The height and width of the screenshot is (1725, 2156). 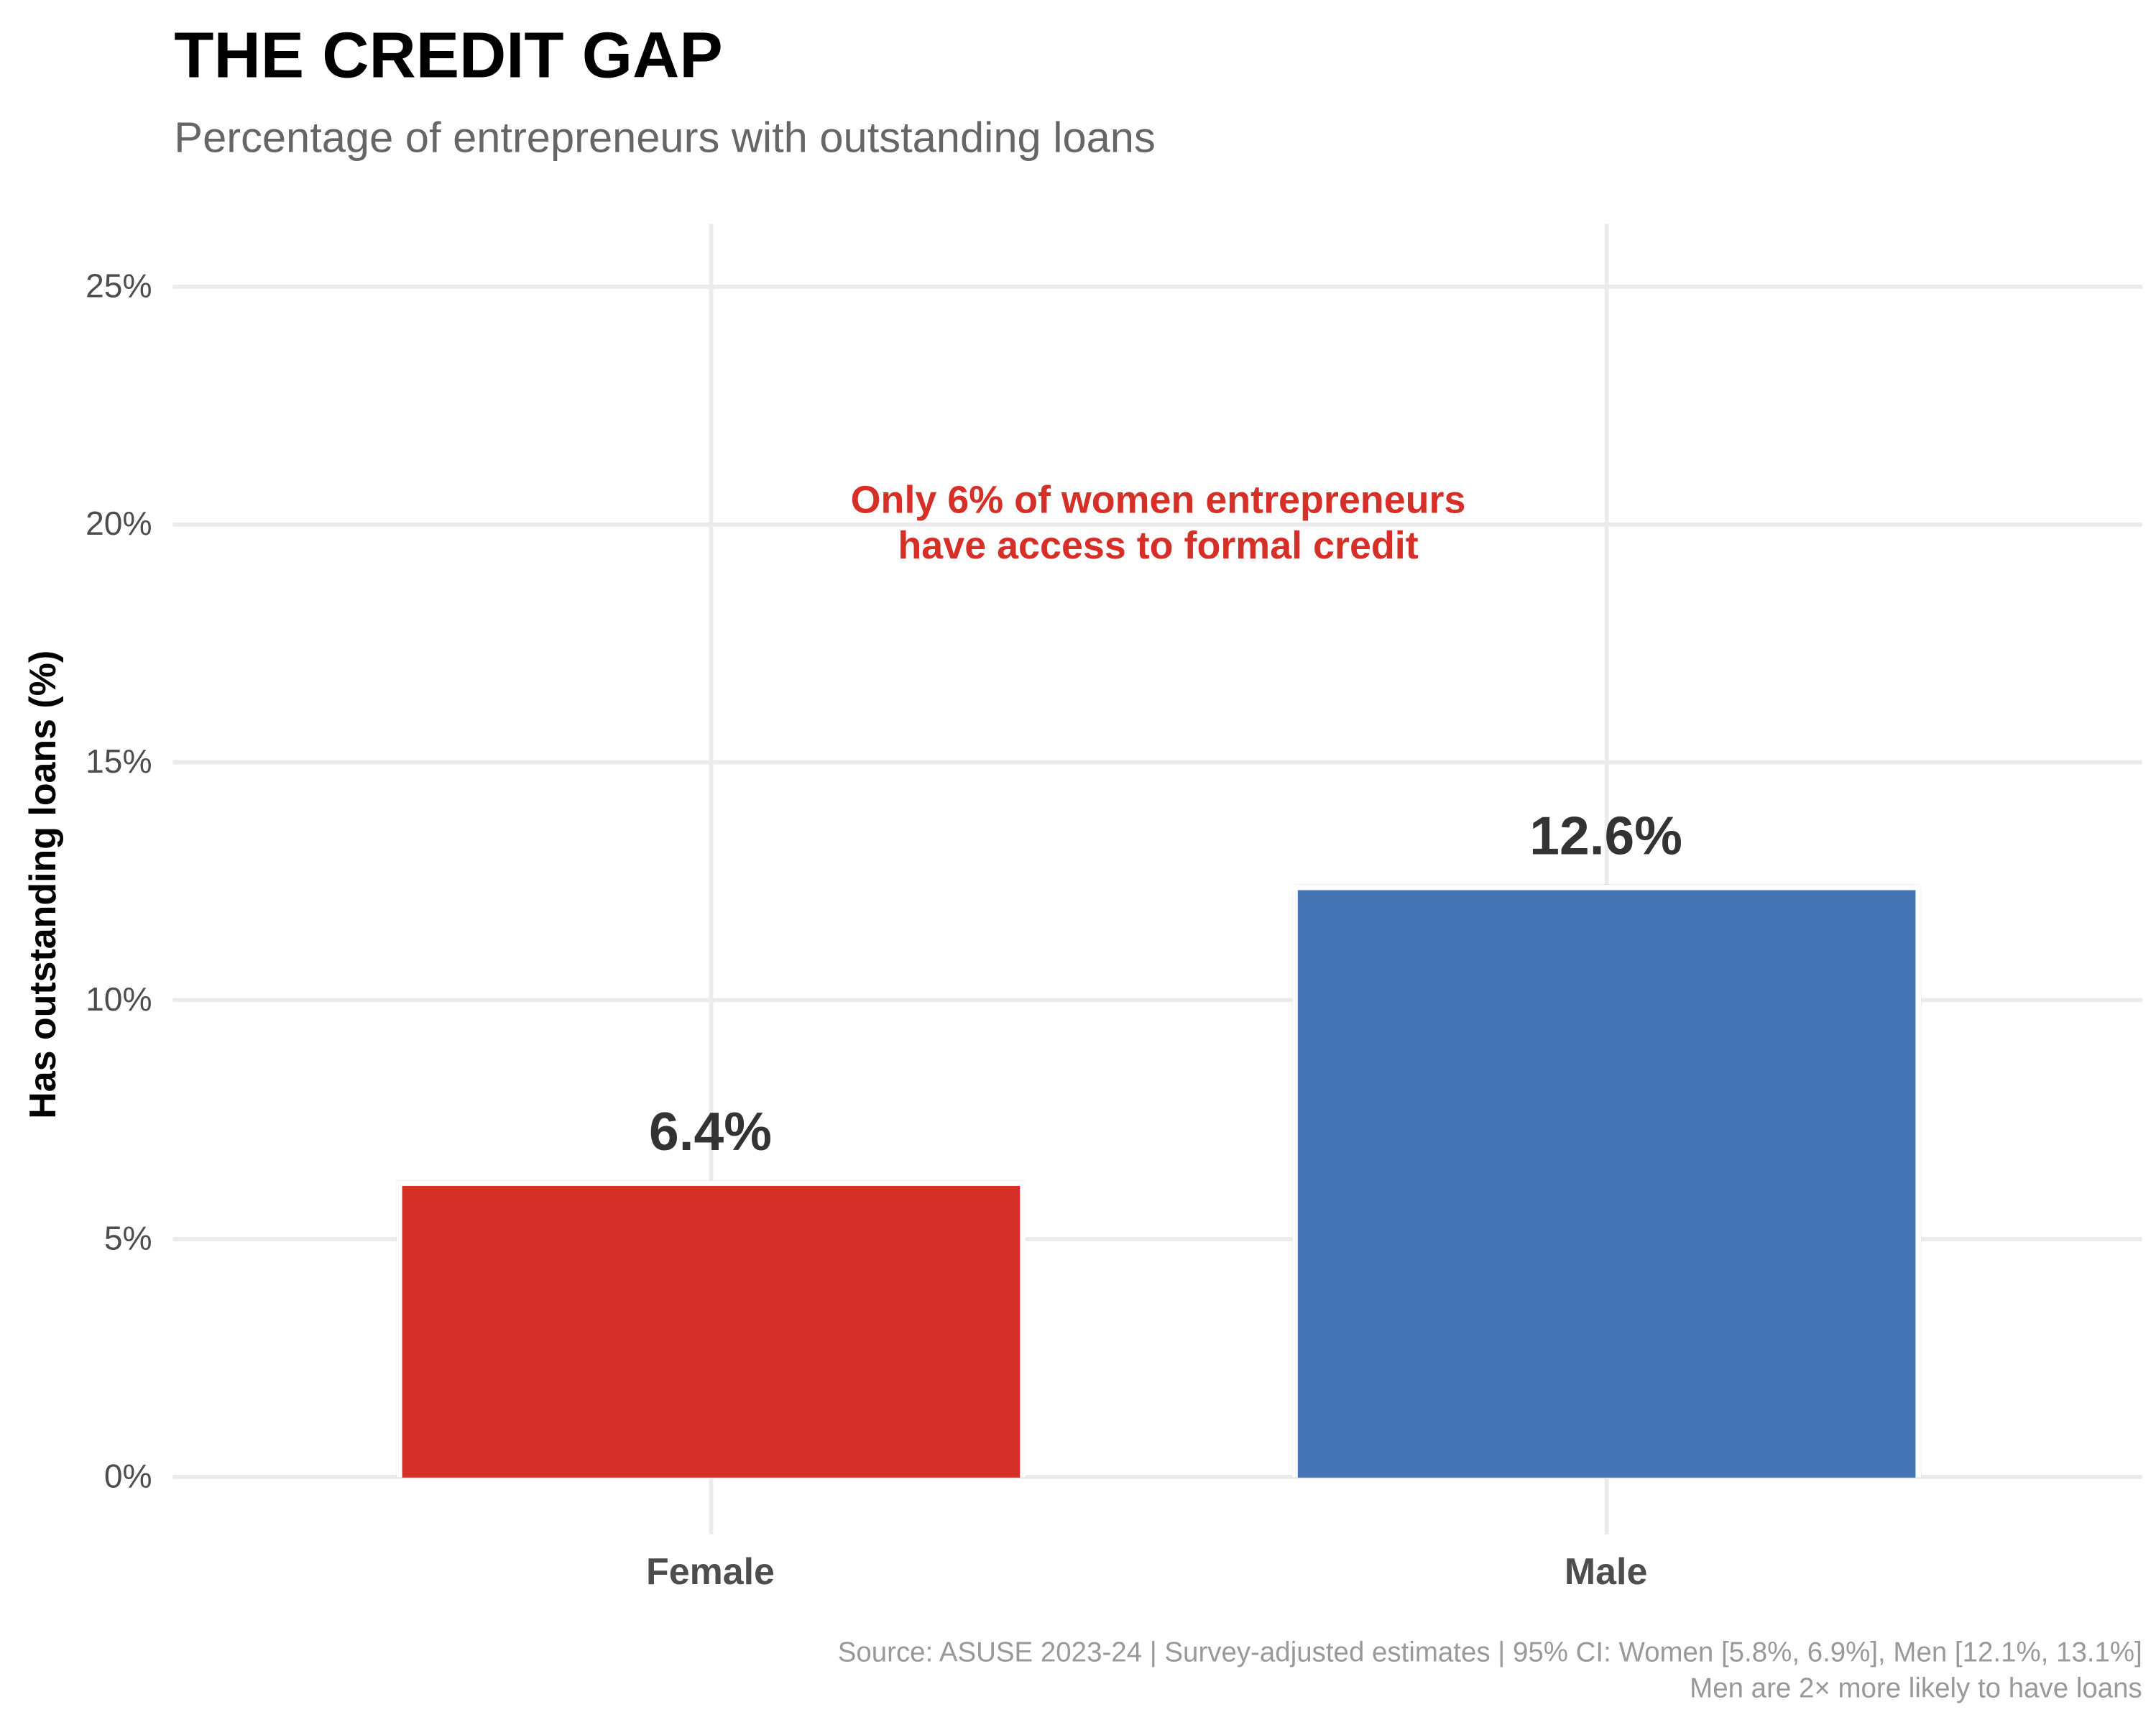 What do you see at coordinates (710, 1571) in the screenshot?
I see `xtick-label-female: Female` at bounding box center [710, 1571].